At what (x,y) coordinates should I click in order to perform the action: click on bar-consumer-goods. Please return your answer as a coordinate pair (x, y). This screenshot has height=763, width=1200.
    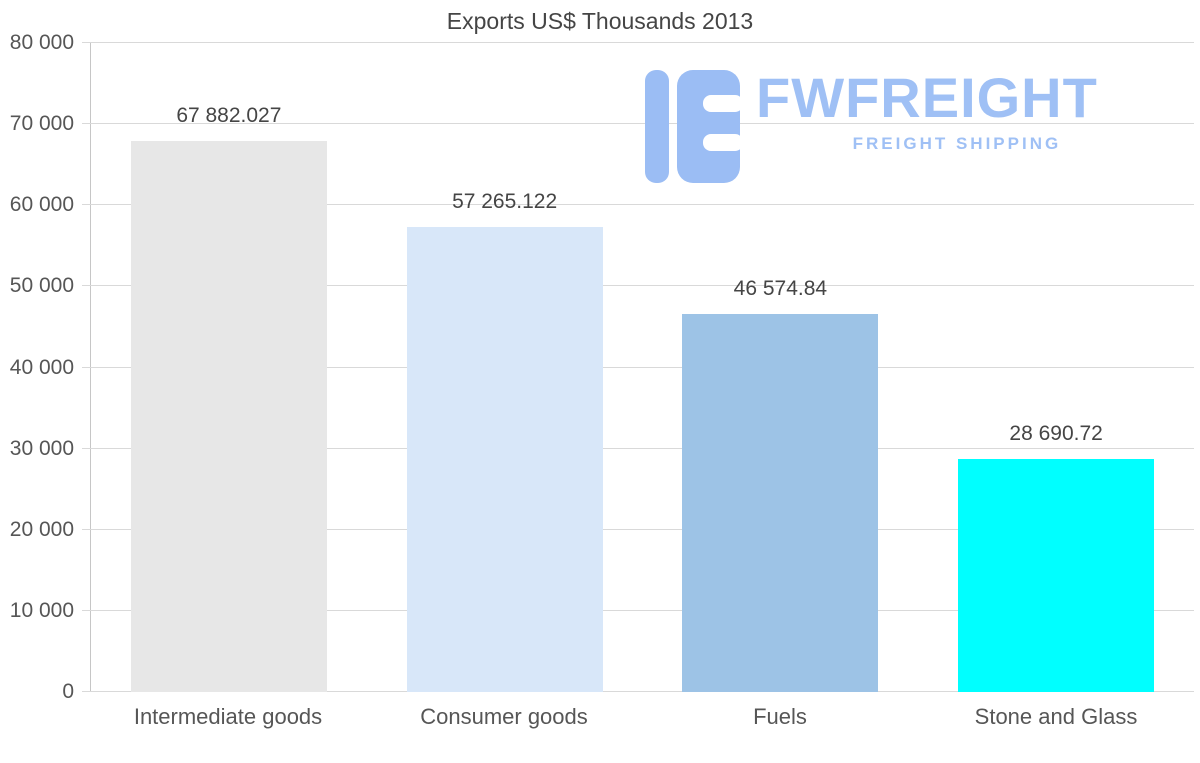
    Looking at the image, I should click on (504, 459).